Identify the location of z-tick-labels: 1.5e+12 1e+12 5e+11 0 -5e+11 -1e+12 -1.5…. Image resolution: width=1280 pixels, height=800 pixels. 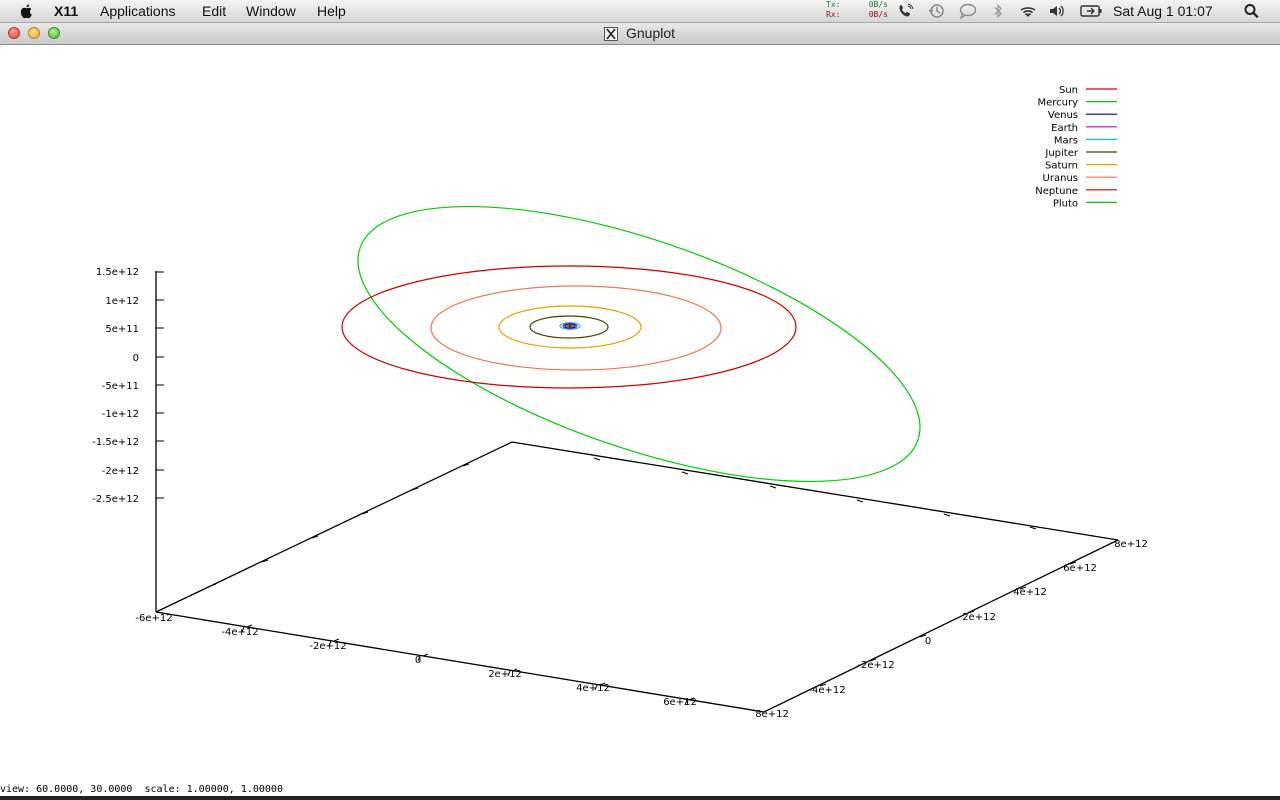
(115, 386).